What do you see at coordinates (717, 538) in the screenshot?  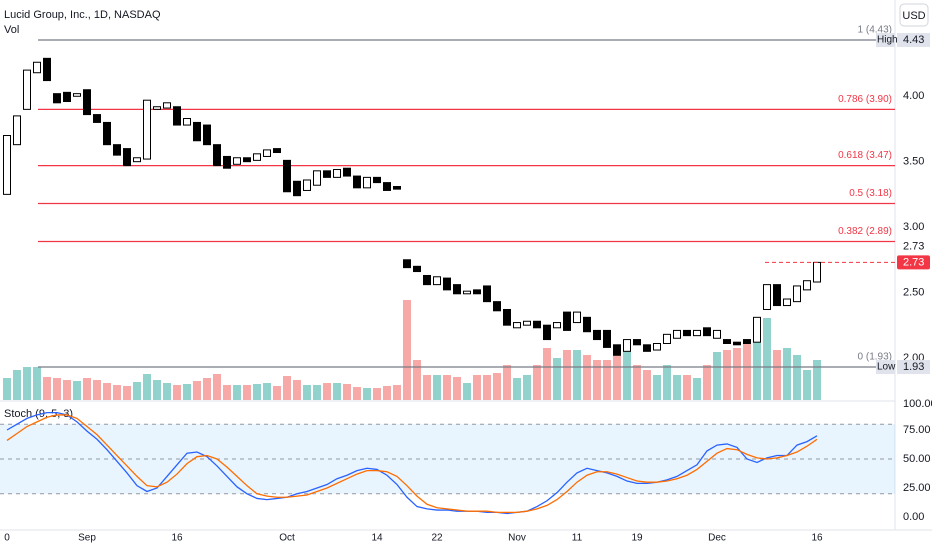 I see `time-tick-label: Dec` at bounding box center [717, 538].